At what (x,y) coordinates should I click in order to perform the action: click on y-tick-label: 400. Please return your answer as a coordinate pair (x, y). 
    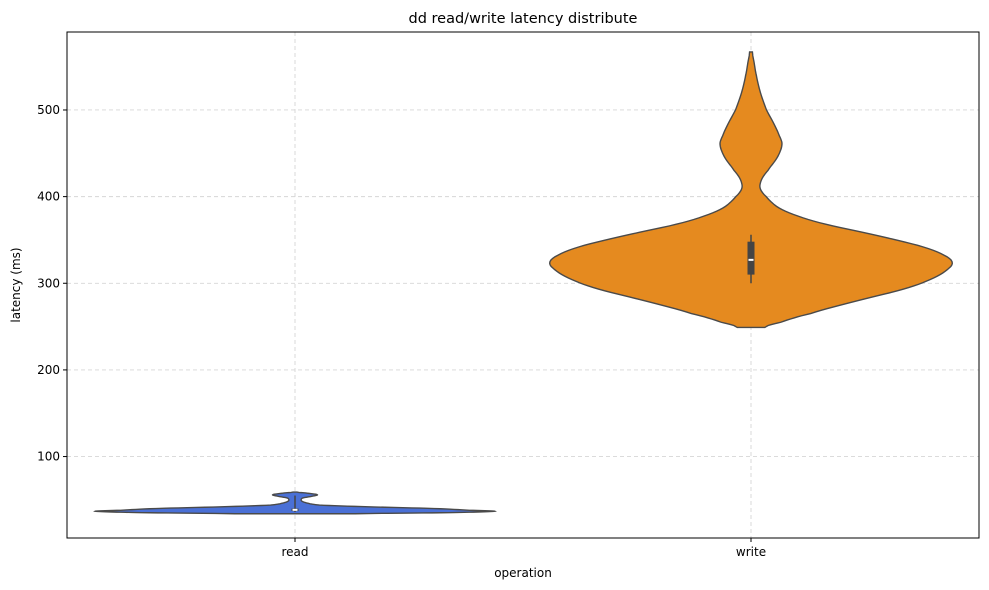
    Looking at the image, I should click on (48, 197).